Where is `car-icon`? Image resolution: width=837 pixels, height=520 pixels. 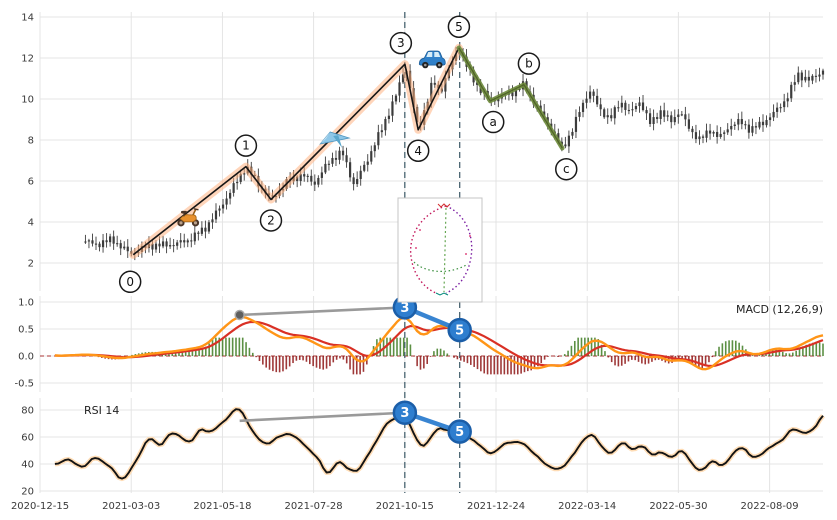 car-icon is located at coordinates (432, 59).